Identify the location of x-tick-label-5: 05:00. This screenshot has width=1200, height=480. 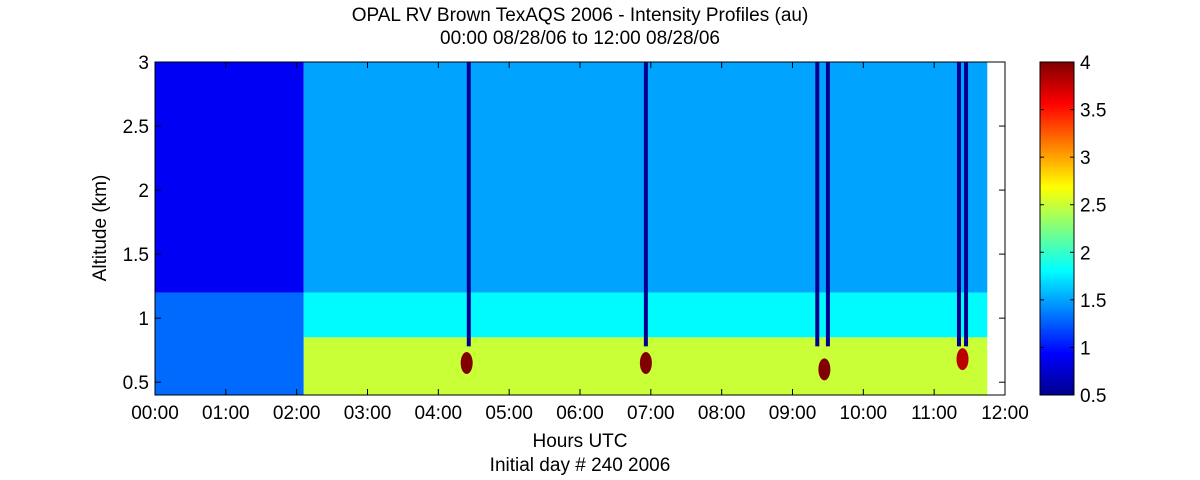
(509, 413).